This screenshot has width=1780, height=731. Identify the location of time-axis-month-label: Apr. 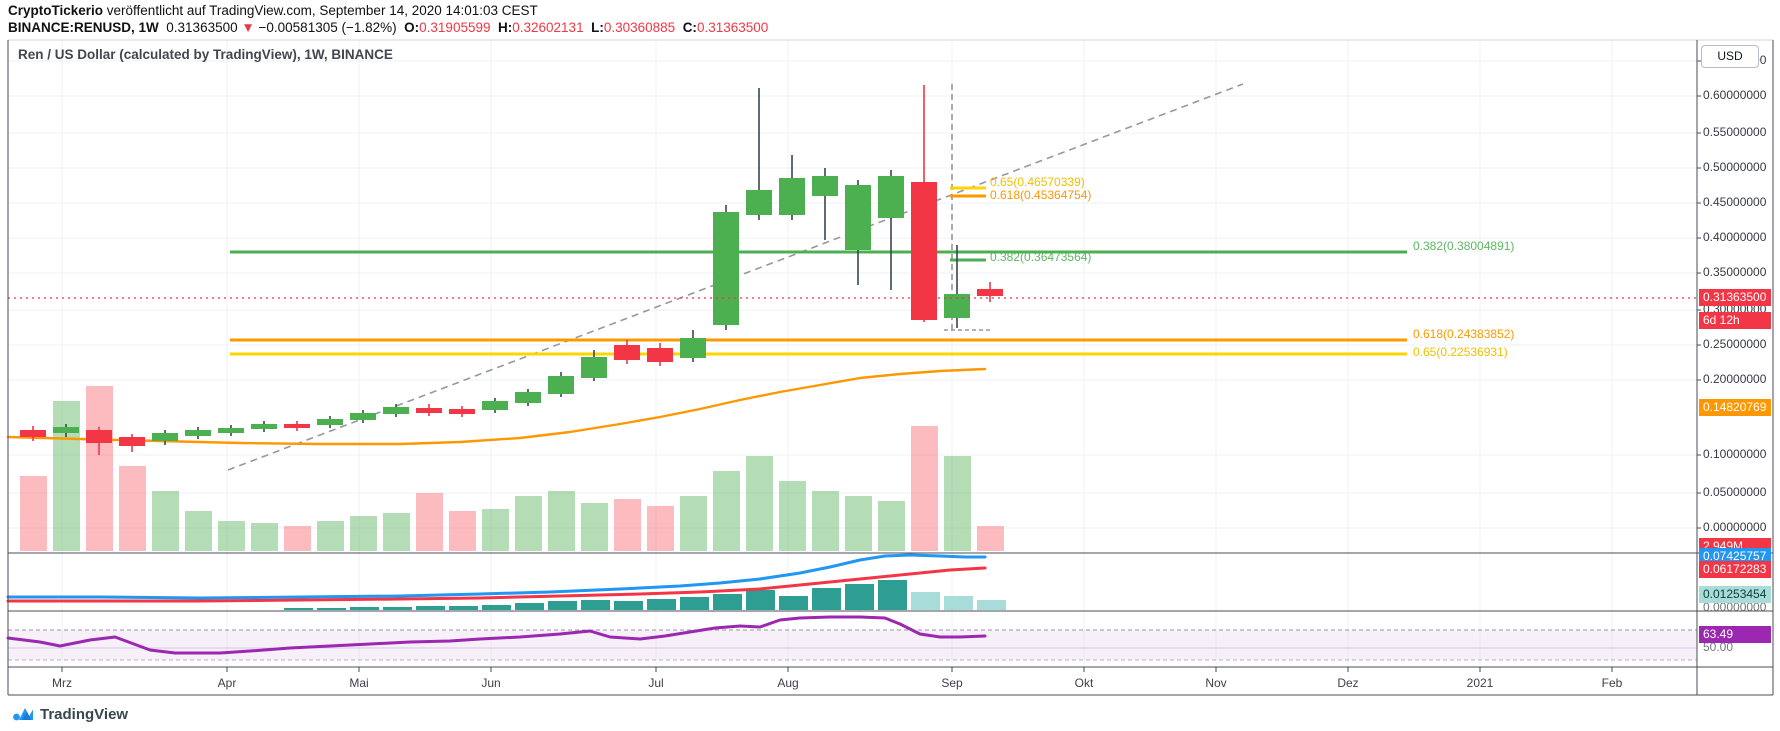
(227, 683).